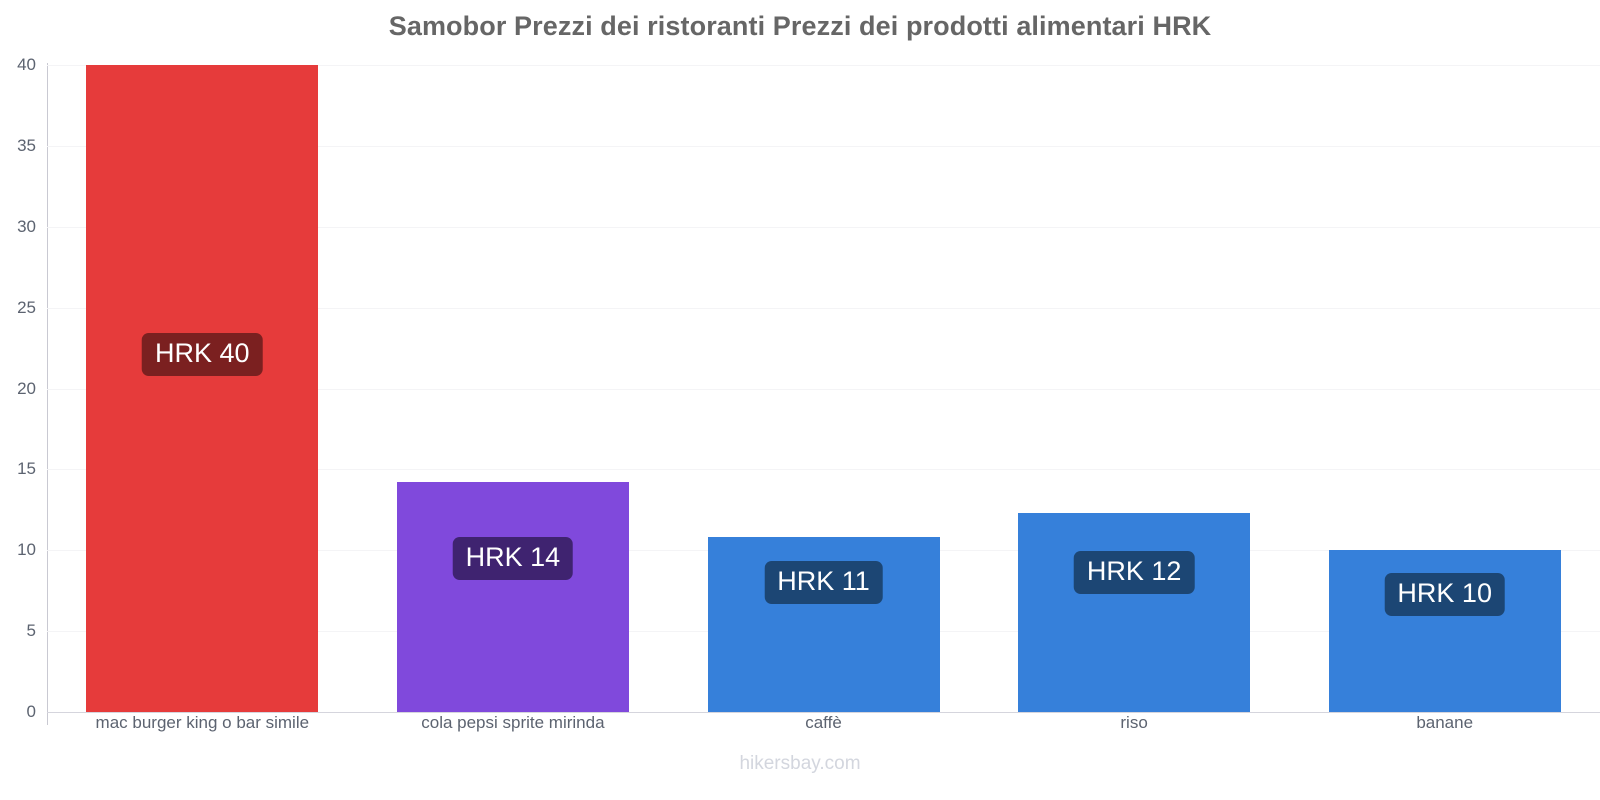 The height and width of the screenshot is (800, 1600). Describe the element at coordinates (26, 226) in the screenshot. I see `y-axis-tick-label: 30` at that location.